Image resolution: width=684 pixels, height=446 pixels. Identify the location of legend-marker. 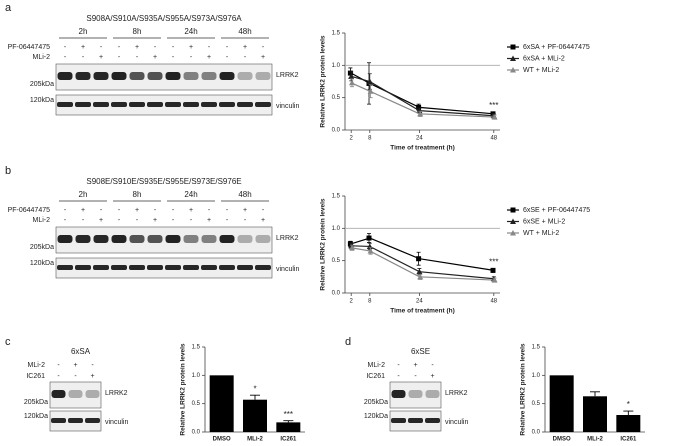
(513, 58).